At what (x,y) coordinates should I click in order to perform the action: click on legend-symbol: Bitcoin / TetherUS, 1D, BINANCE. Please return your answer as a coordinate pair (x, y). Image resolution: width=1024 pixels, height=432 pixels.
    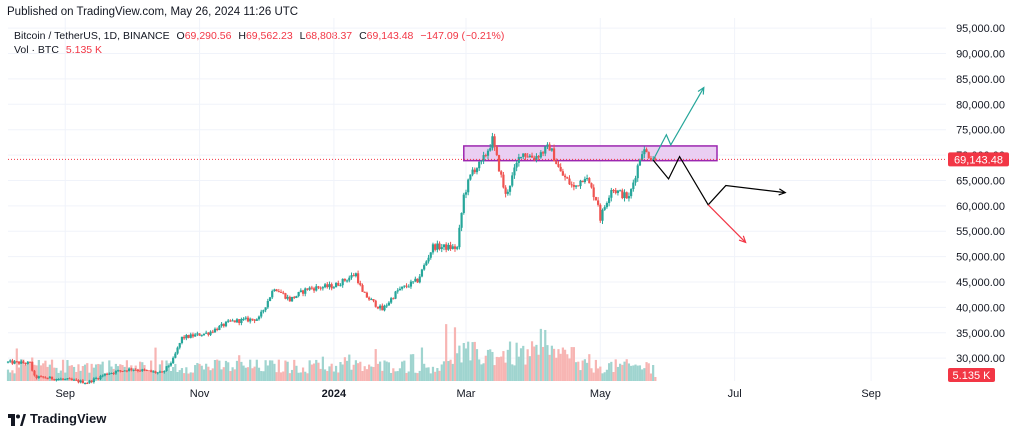
    Looking at the image, I should click on (92, 36).